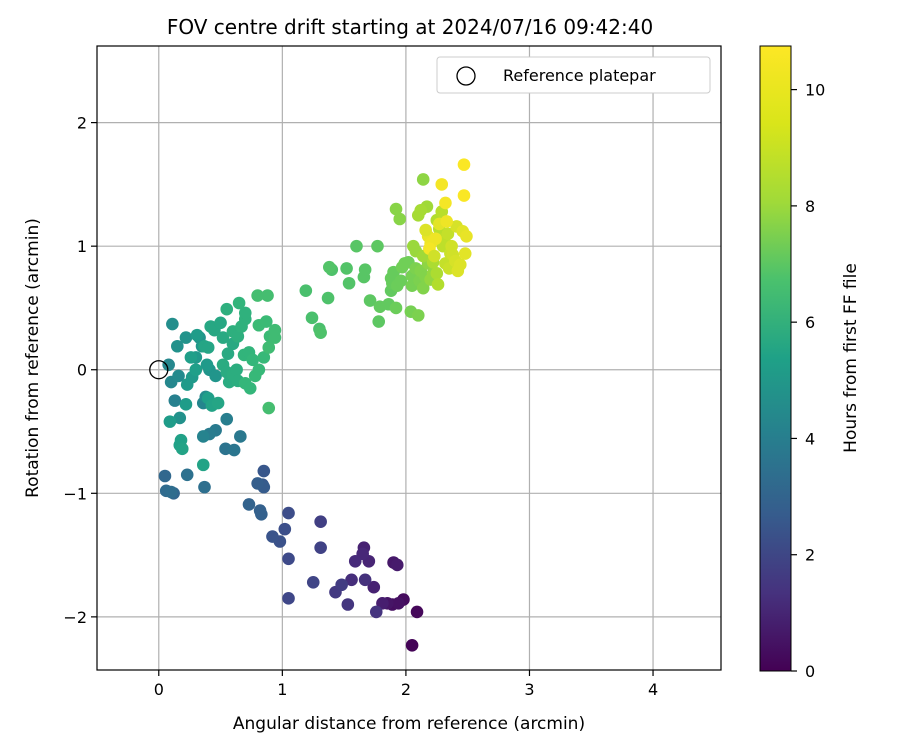 Image resolution: width=900 pixels, height=750 pixels. What do you see at coordinates (409, 724) in the screenshot?
I see `x-axis-label: Angular distance from reference (arcmin)` at bounding box center [409, 724].